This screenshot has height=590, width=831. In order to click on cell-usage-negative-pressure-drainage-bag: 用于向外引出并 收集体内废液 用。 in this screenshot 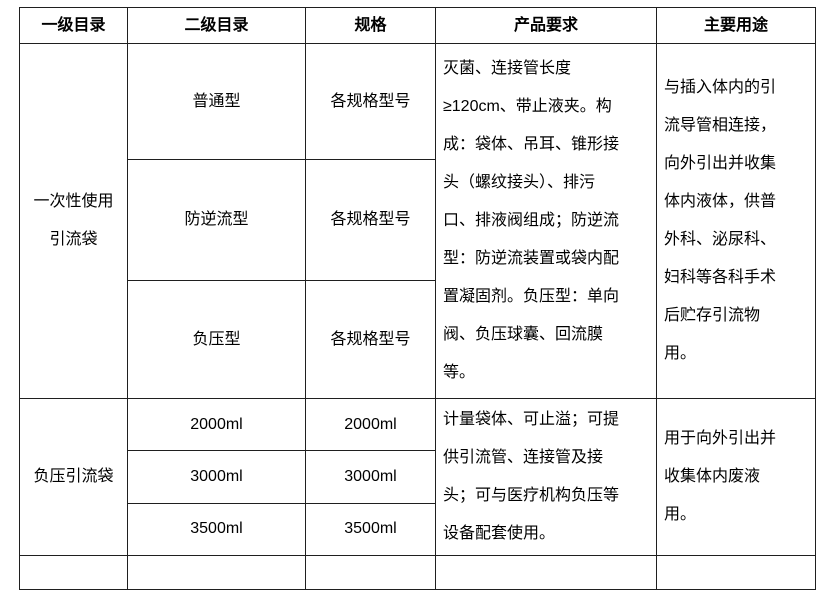, I will do `click(736, 477)`.